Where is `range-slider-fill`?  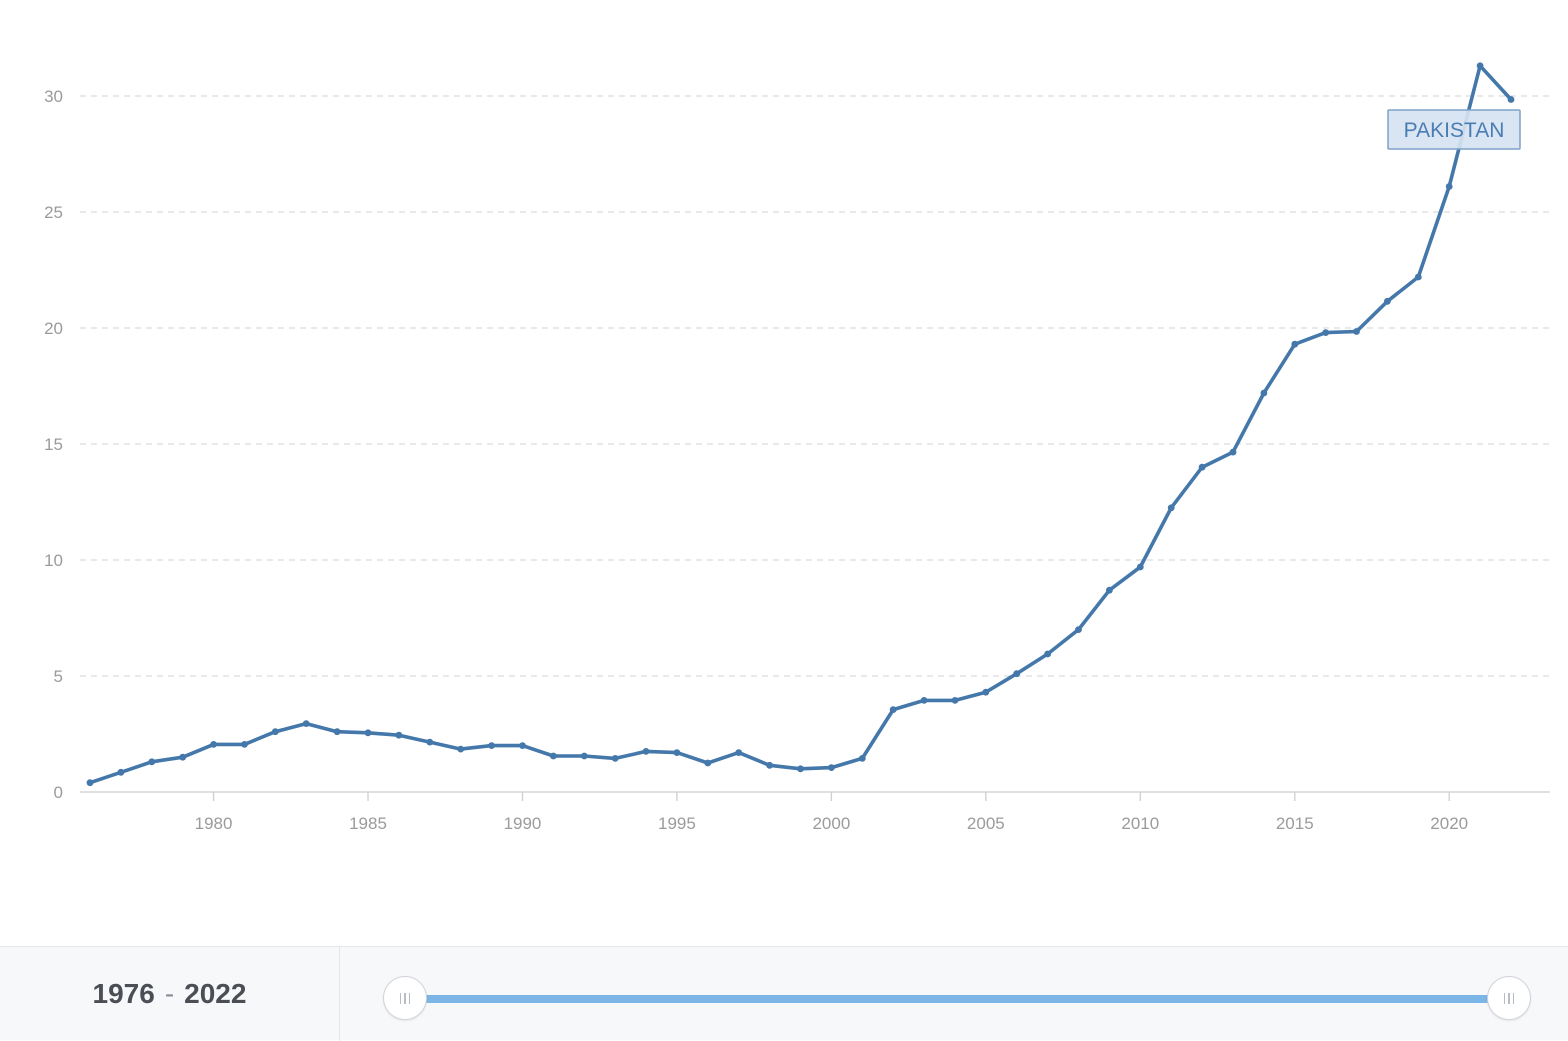
range-slider-fill is located at coordinates (957, 999).